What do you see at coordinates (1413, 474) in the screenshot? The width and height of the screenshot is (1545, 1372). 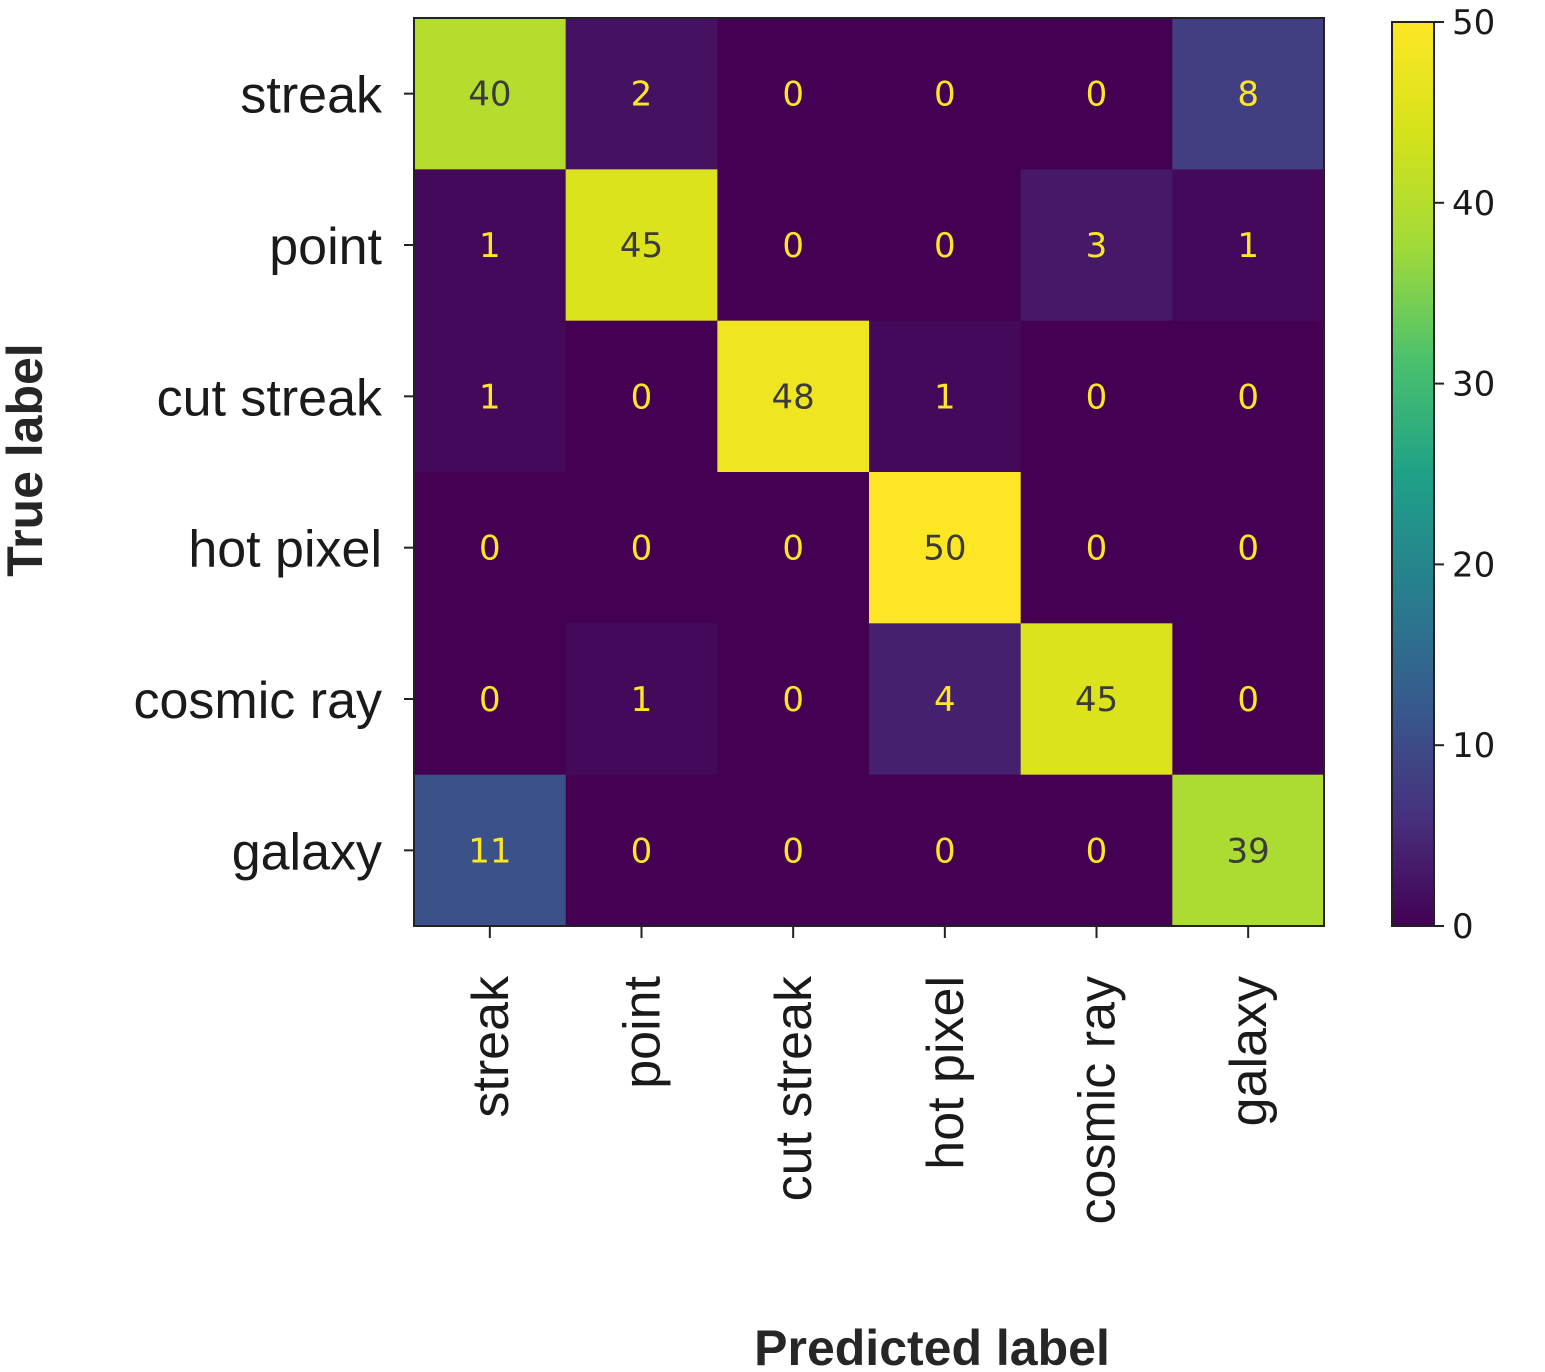 I see `colorbar-gradient` at bounding box center [1413, 474].